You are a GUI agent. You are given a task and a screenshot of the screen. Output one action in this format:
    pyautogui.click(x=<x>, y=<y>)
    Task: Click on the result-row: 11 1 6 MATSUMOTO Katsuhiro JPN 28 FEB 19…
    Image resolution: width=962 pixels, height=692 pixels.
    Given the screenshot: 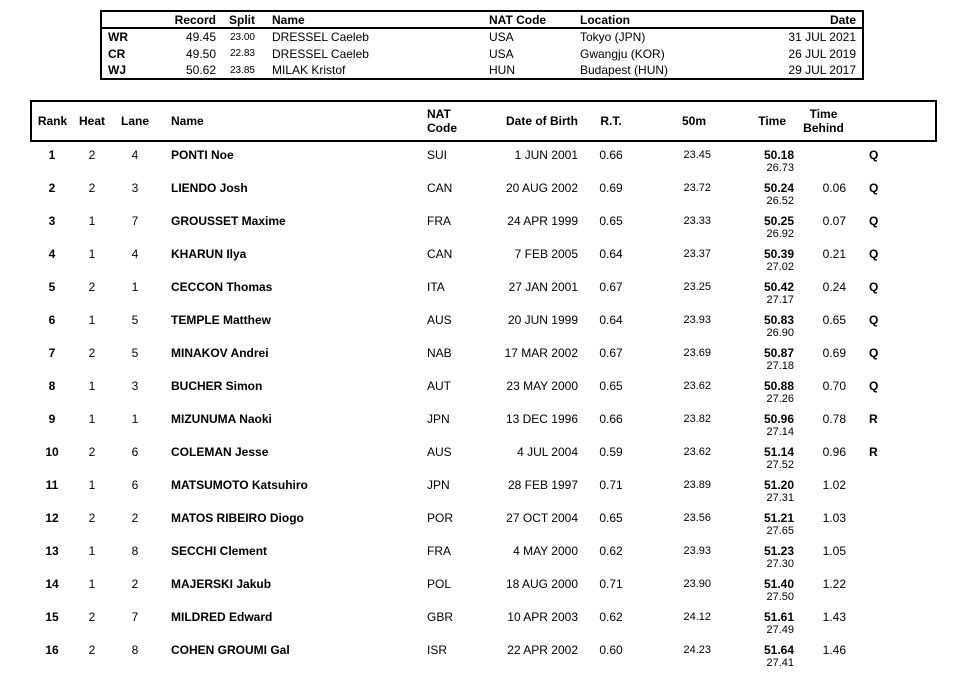 What is the action you would take?
    pyautogui.click(x=483, y=488)
    